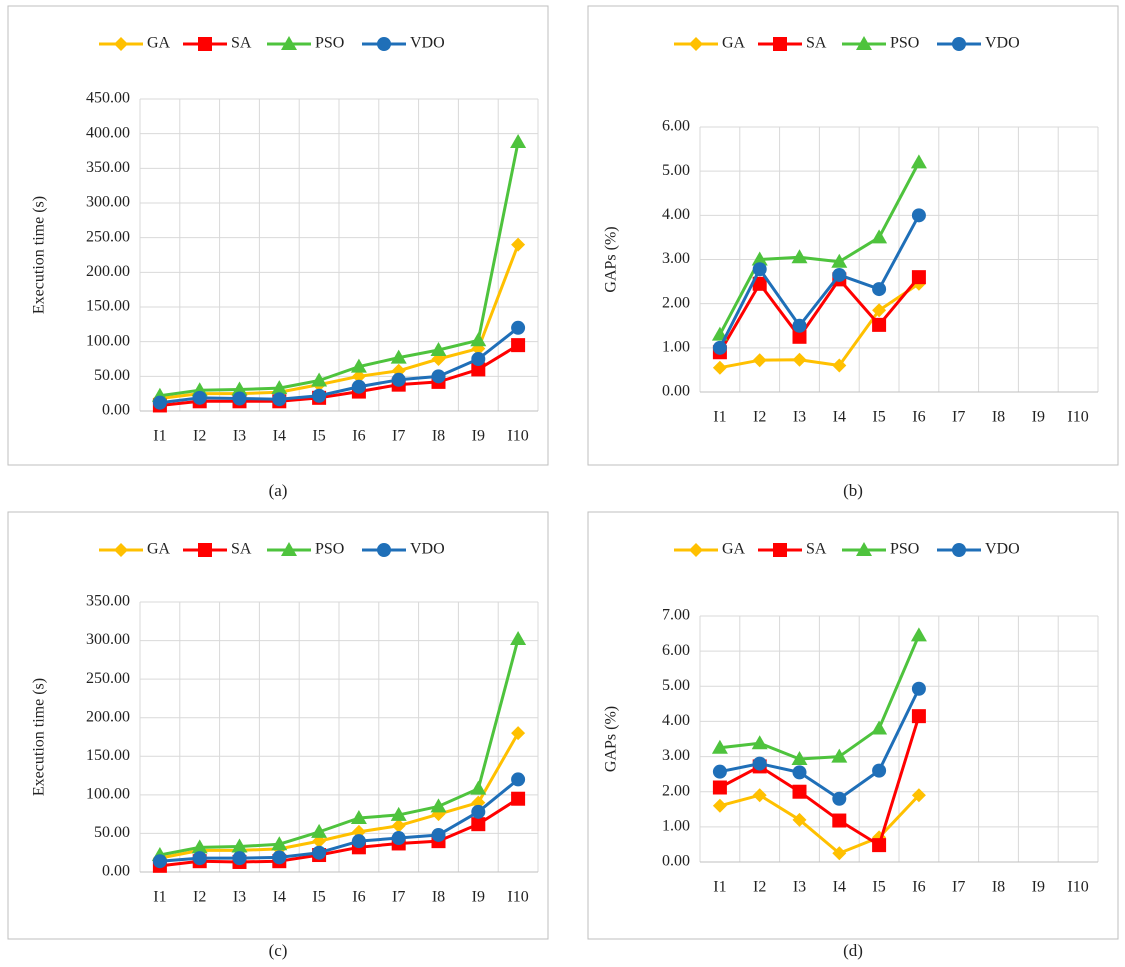 This screenshot has width=1125, height=967. Describe the element at coordinates (279, 897) in the screenshot. I see `x-tick-label: I4` at that location.